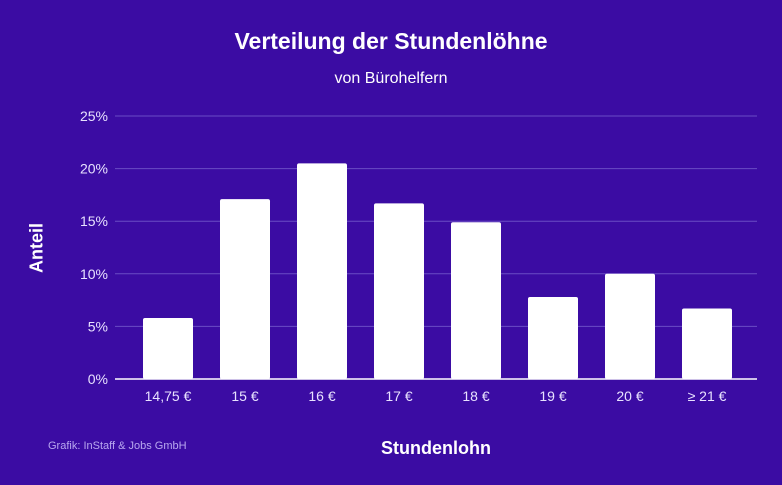 This screenshot has height=485, width=782. I want to click on y-tick-label: 0%, so click(98, 379).